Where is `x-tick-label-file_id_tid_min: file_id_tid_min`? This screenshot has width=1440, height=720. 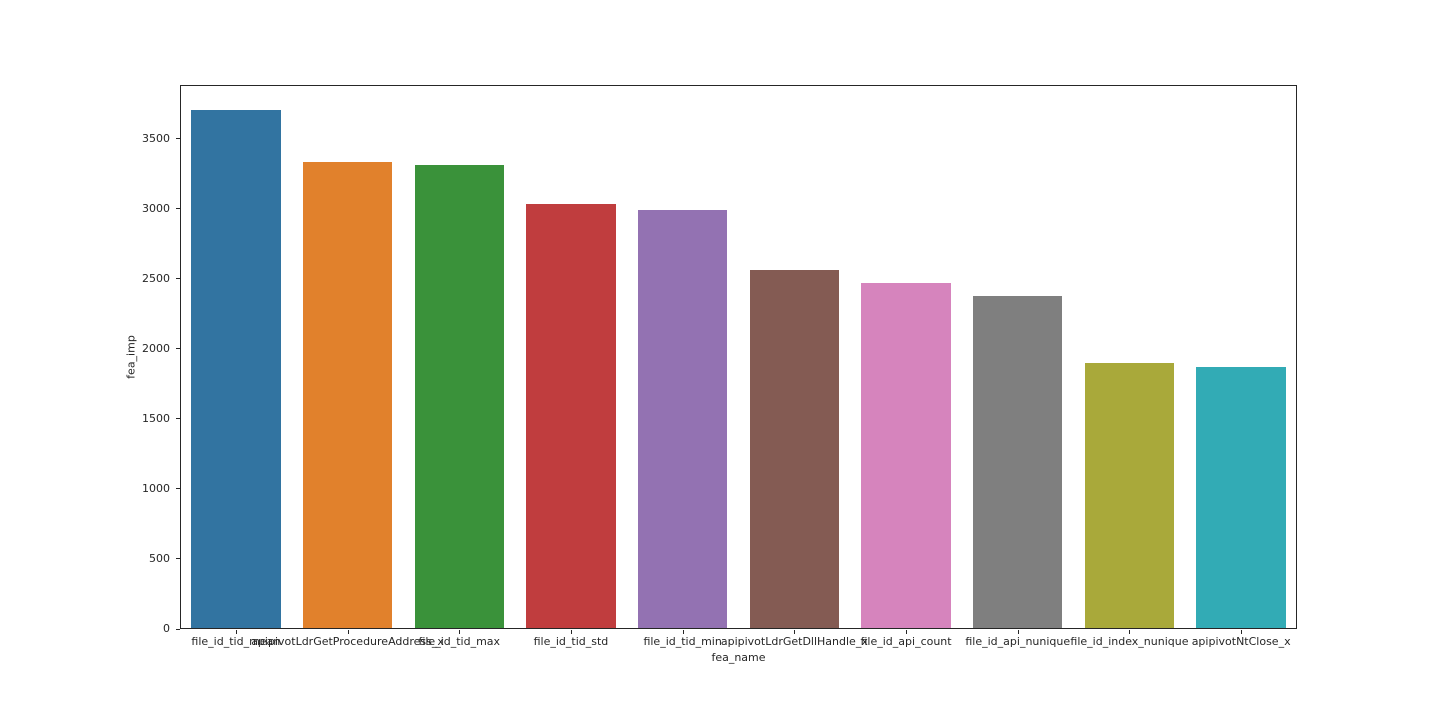
x-tick-label-file_id_tid_min: file_id_tid_min is located at coordinates (682, 641).